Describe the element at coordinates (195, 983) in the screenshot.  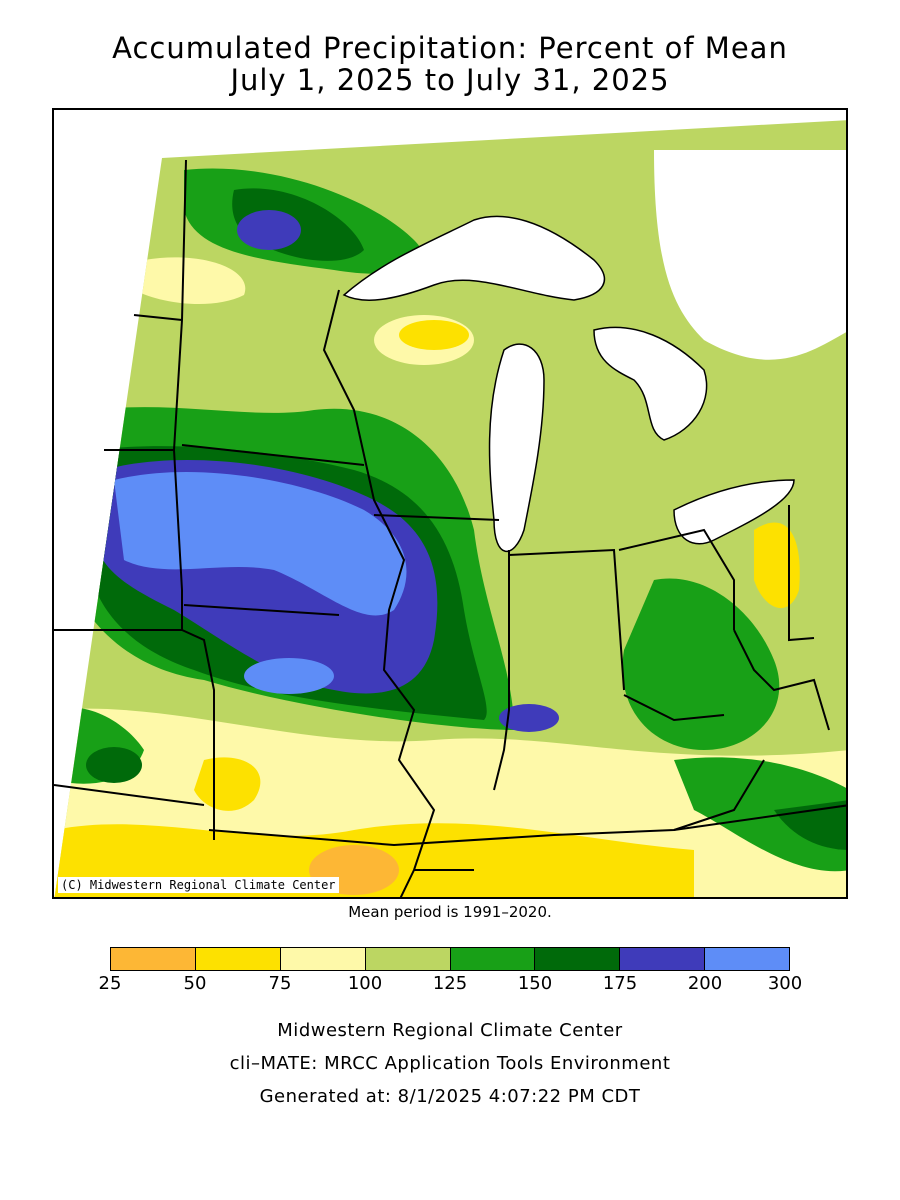
I see `legend-tick: 50` at that location.